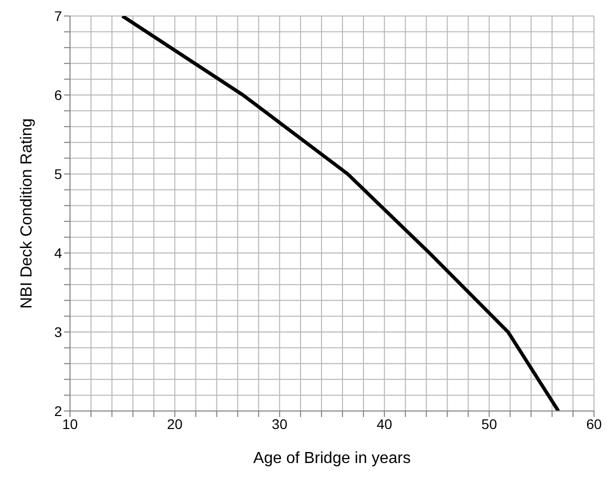 This screenshot has height=479, width=616. Describe the element at coordinates (58, 94) in the screenshot. I see `y-tick-label: 6` at that location.